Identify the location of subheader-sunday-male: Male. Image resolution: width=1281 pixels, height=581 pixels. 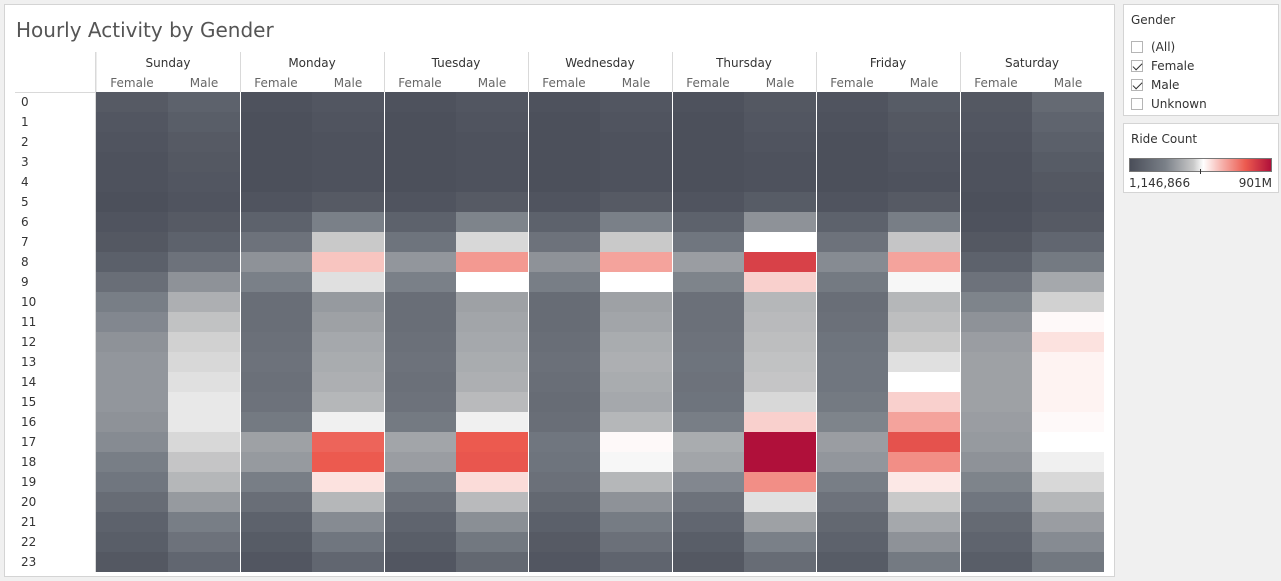
(204, 83).